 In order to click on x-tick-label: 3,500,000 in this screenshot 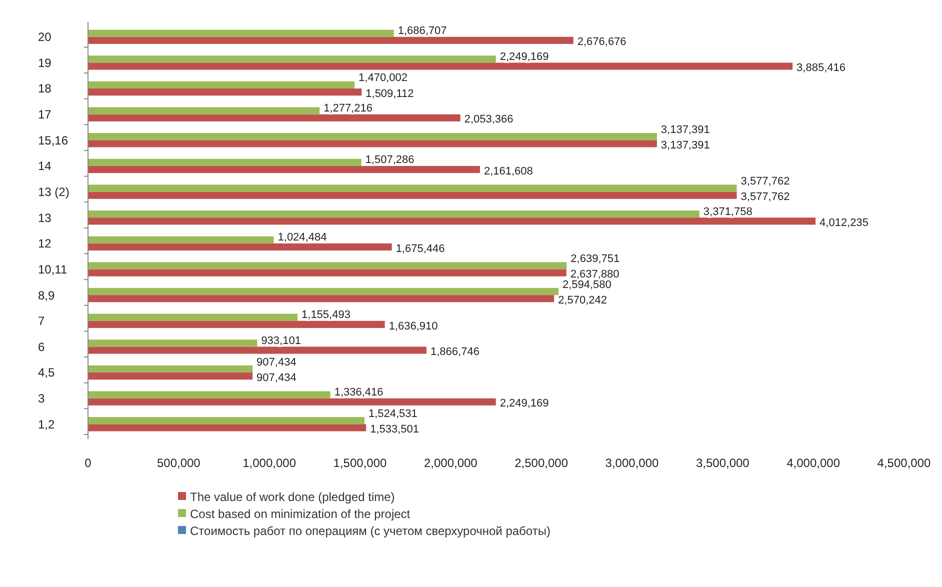, I will do `click(723, 463)`.